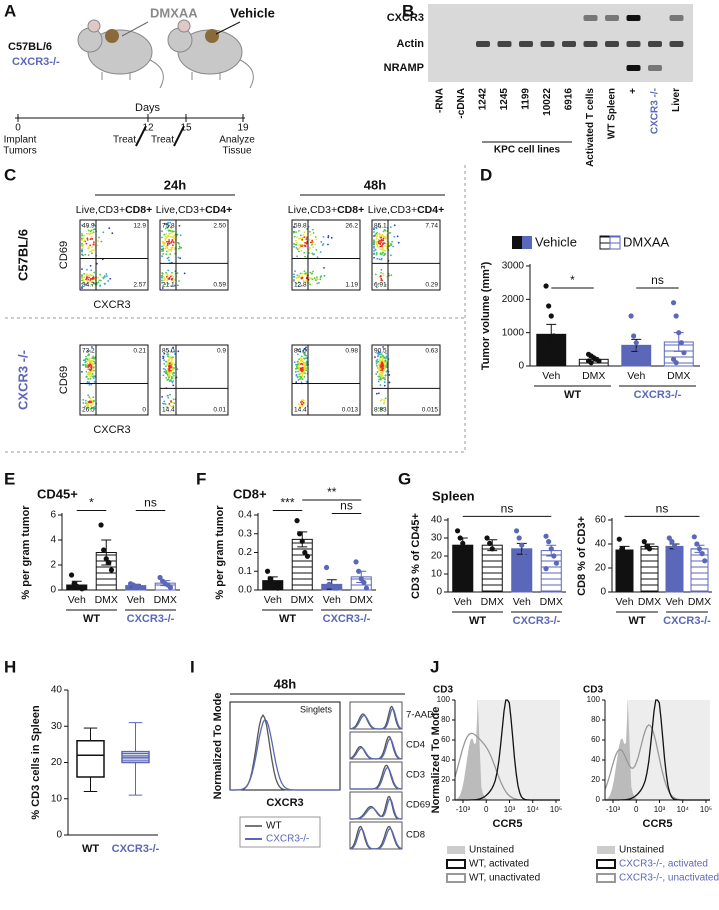 The width and height of the screenshot is (719, 910). Describe the element at coordinates (22, 380) in the screenshot. I see `row-label: CXCR3 -/-` at that location.